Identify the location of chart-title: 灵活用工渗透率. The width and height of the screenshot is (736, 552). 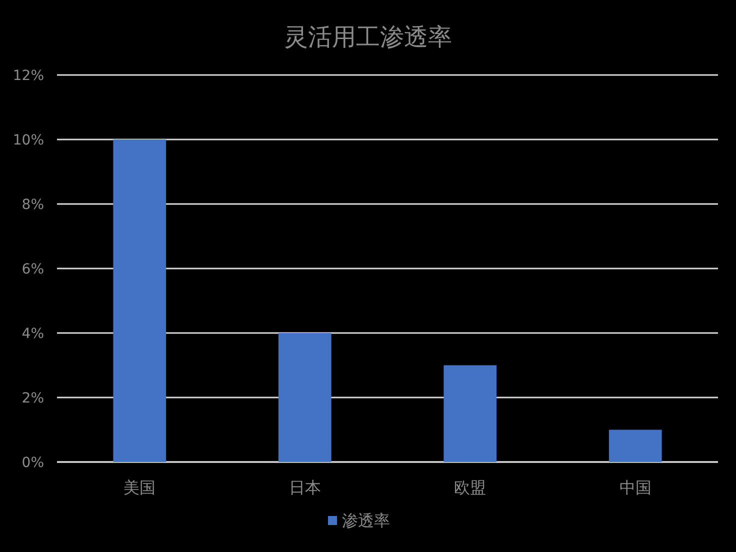
(368, 37).